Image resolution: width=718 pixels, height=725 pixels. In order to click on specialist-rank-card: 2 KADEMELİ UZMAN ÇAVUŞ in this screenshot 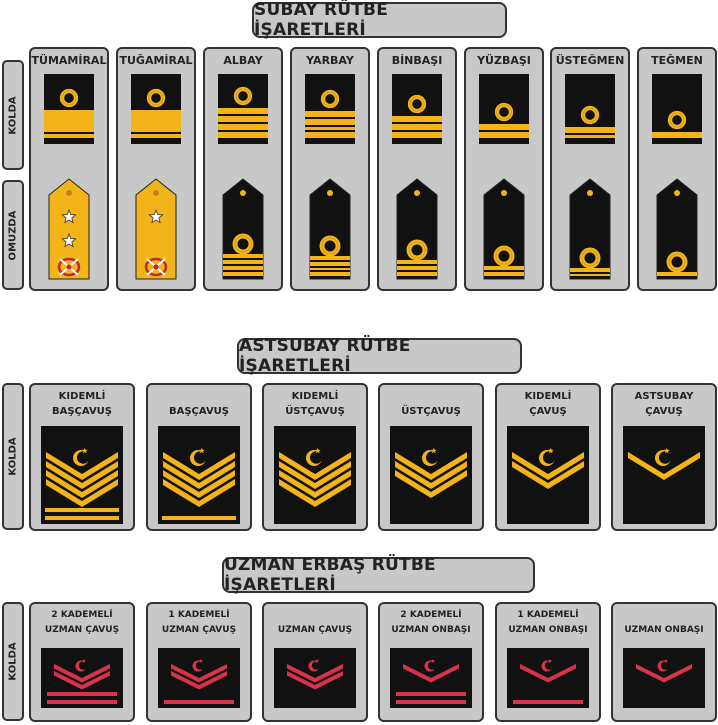, I will do `click(82, 662)`.